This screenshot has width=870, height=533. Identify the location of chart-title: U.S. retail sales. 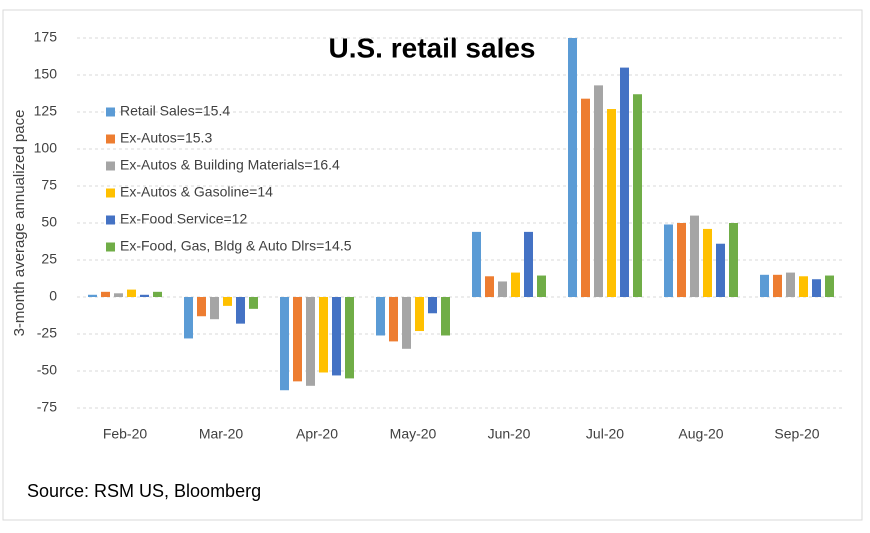
(431, 47).